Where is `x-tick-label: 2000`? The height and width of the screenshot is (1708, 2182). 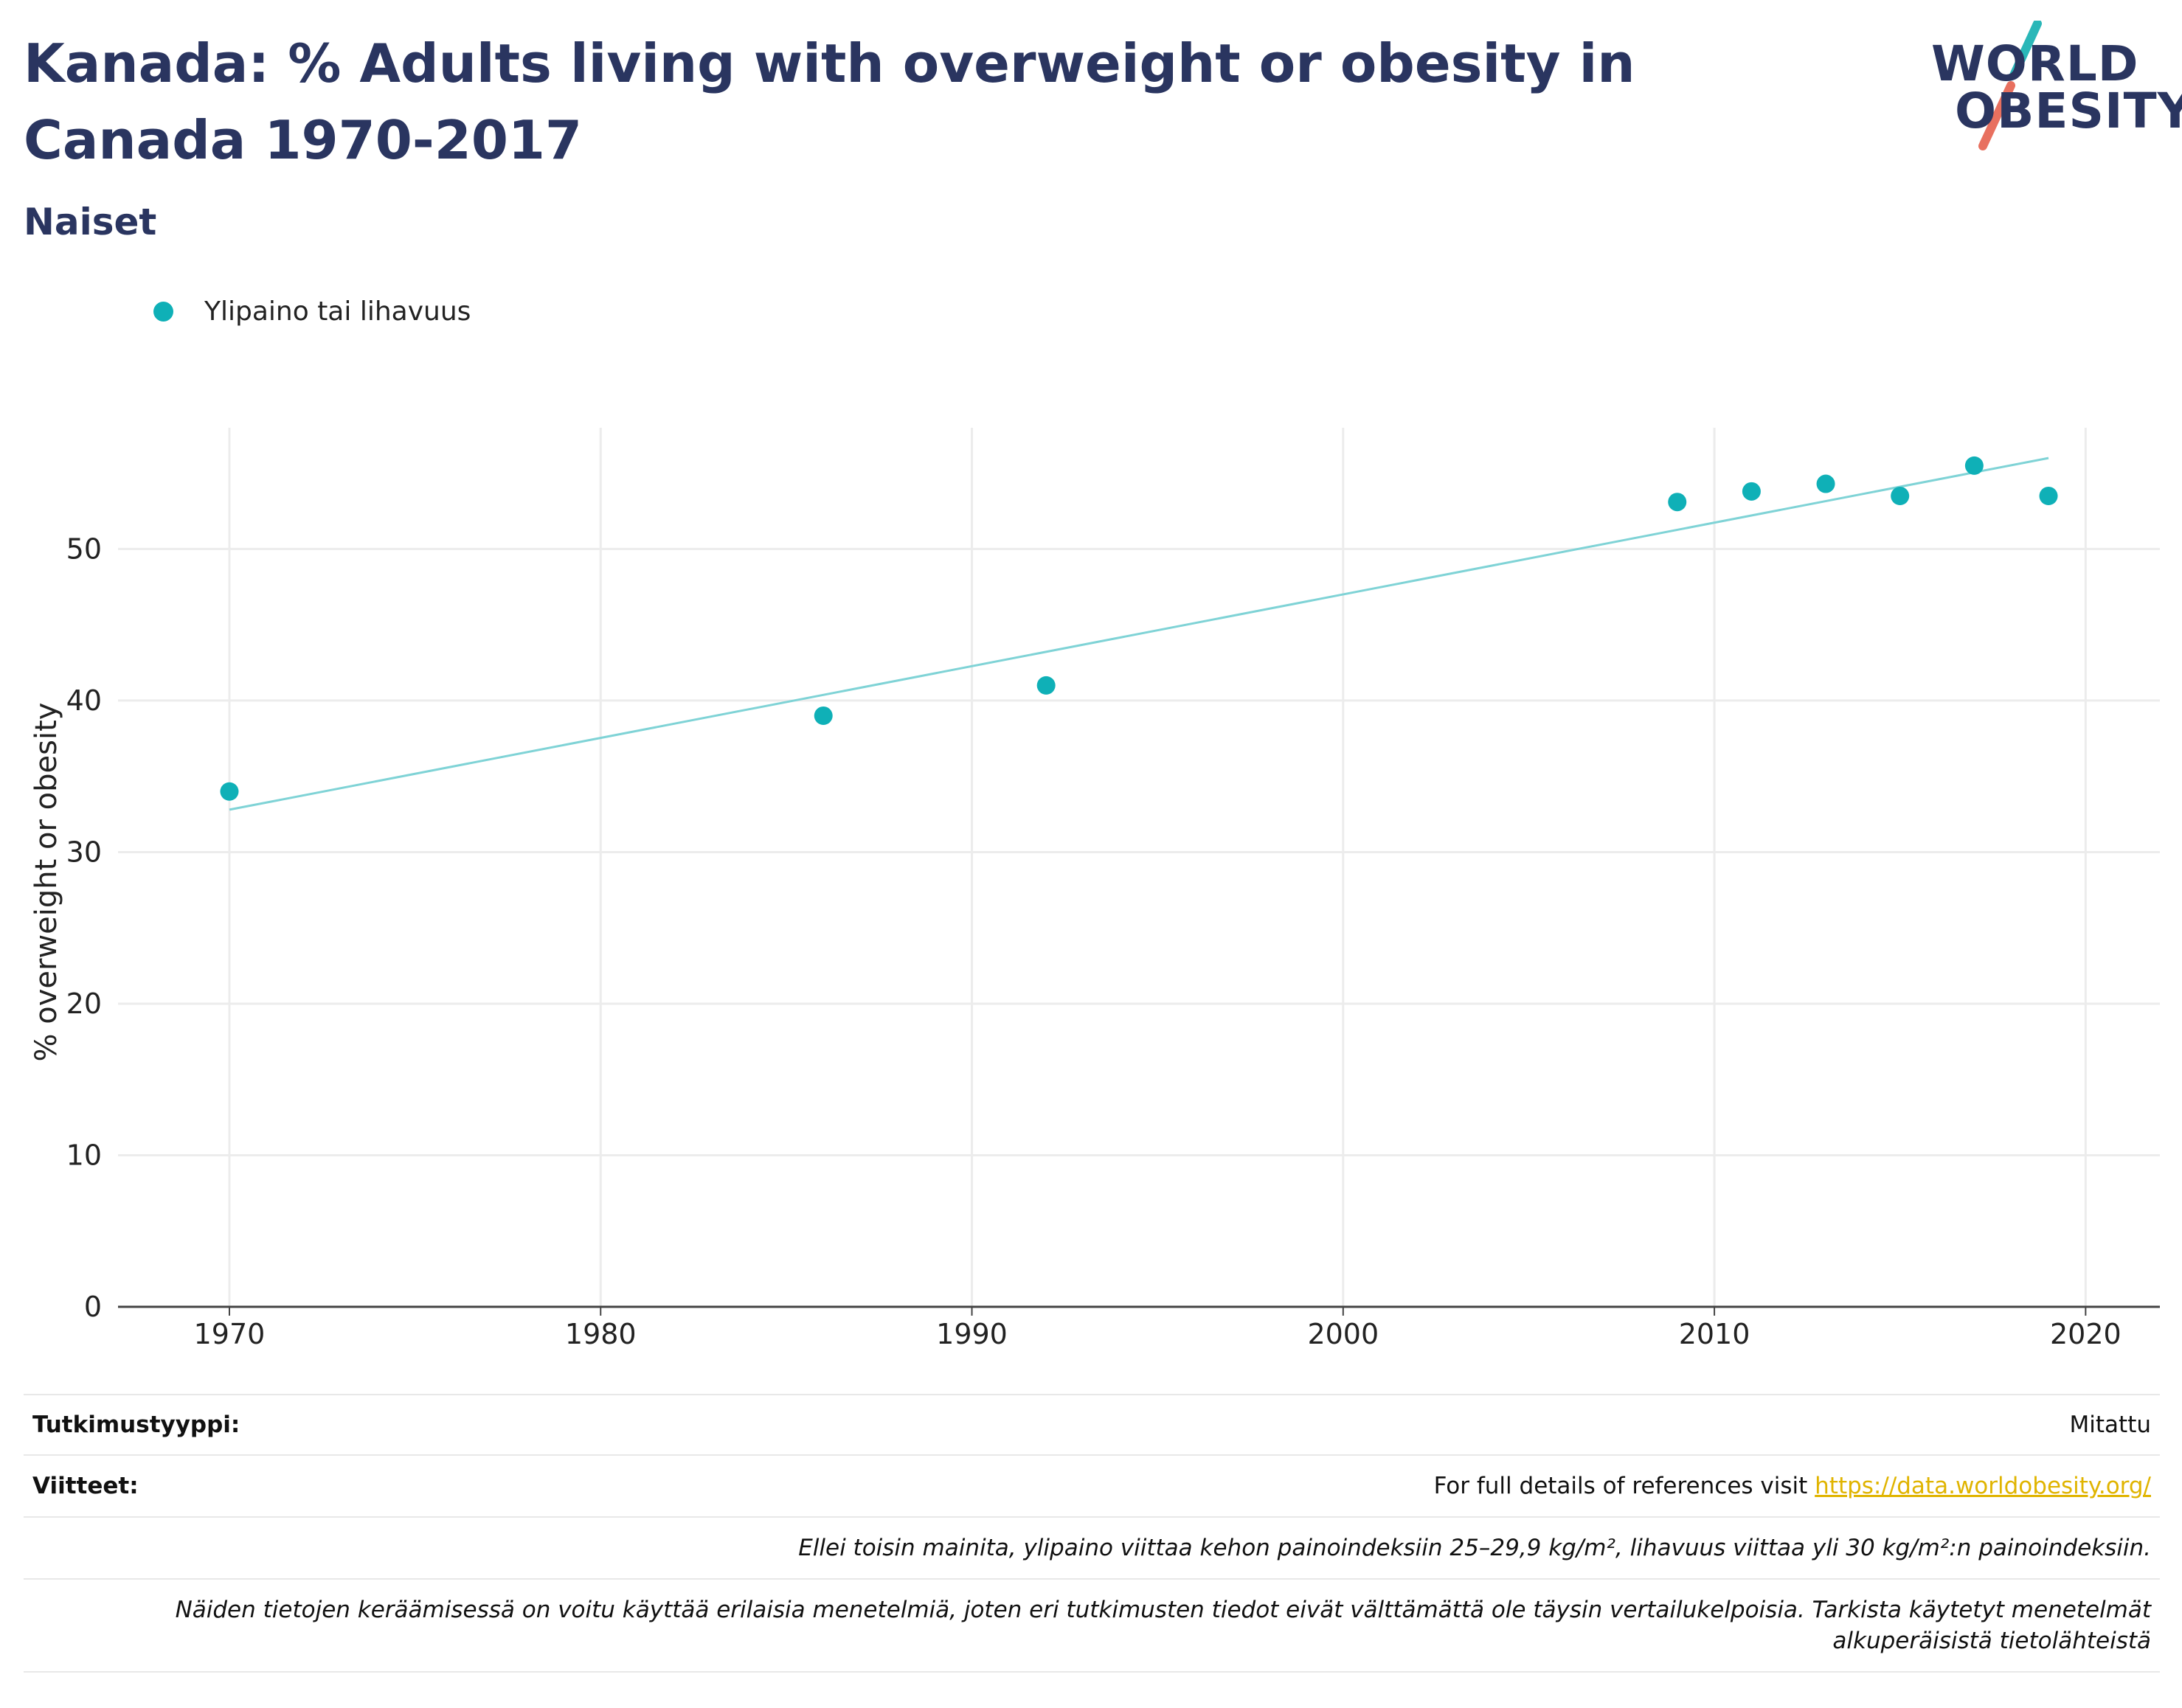
x-tick-label: 2000 is located at coordinates (1343, 1334).